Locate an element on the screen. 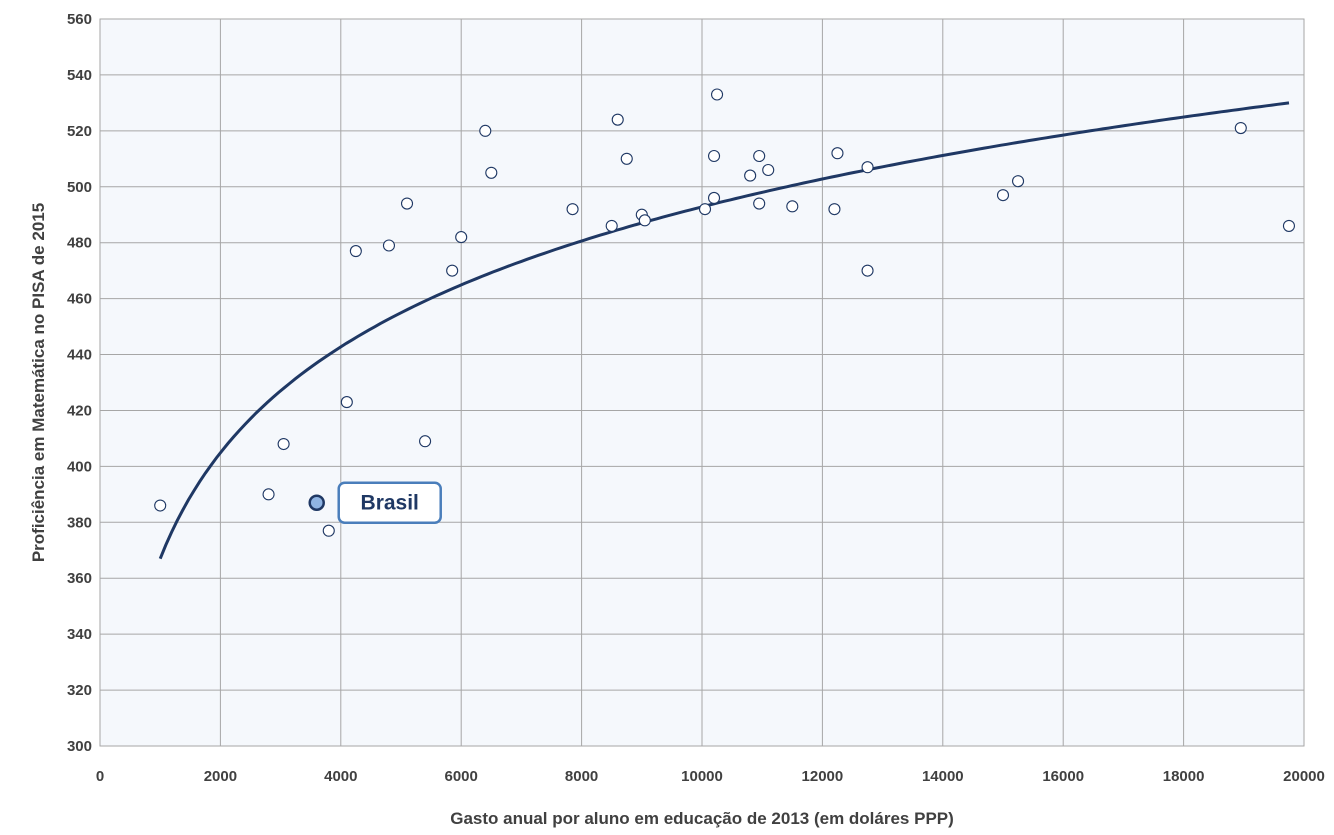 This screenshot has width=1334, height=835. brasil-callout: Brasil is located at coordinates (389, 502).